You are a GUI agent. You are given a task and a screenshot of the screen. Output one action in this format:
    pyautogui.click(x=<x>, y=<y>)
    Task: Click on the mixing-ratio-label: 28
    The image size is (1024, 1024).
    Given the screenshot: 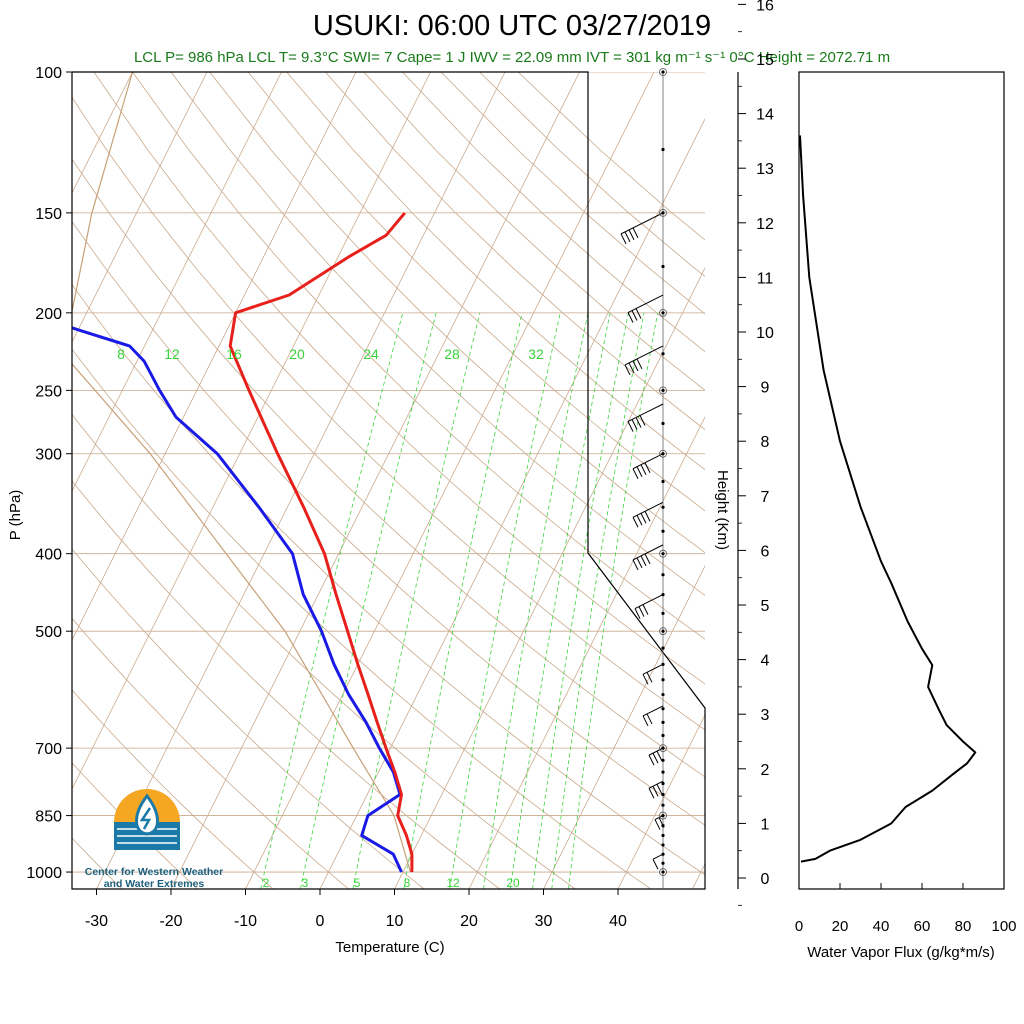 What is the action you would take?
    pyautogui.click(x=452, y=354)
    